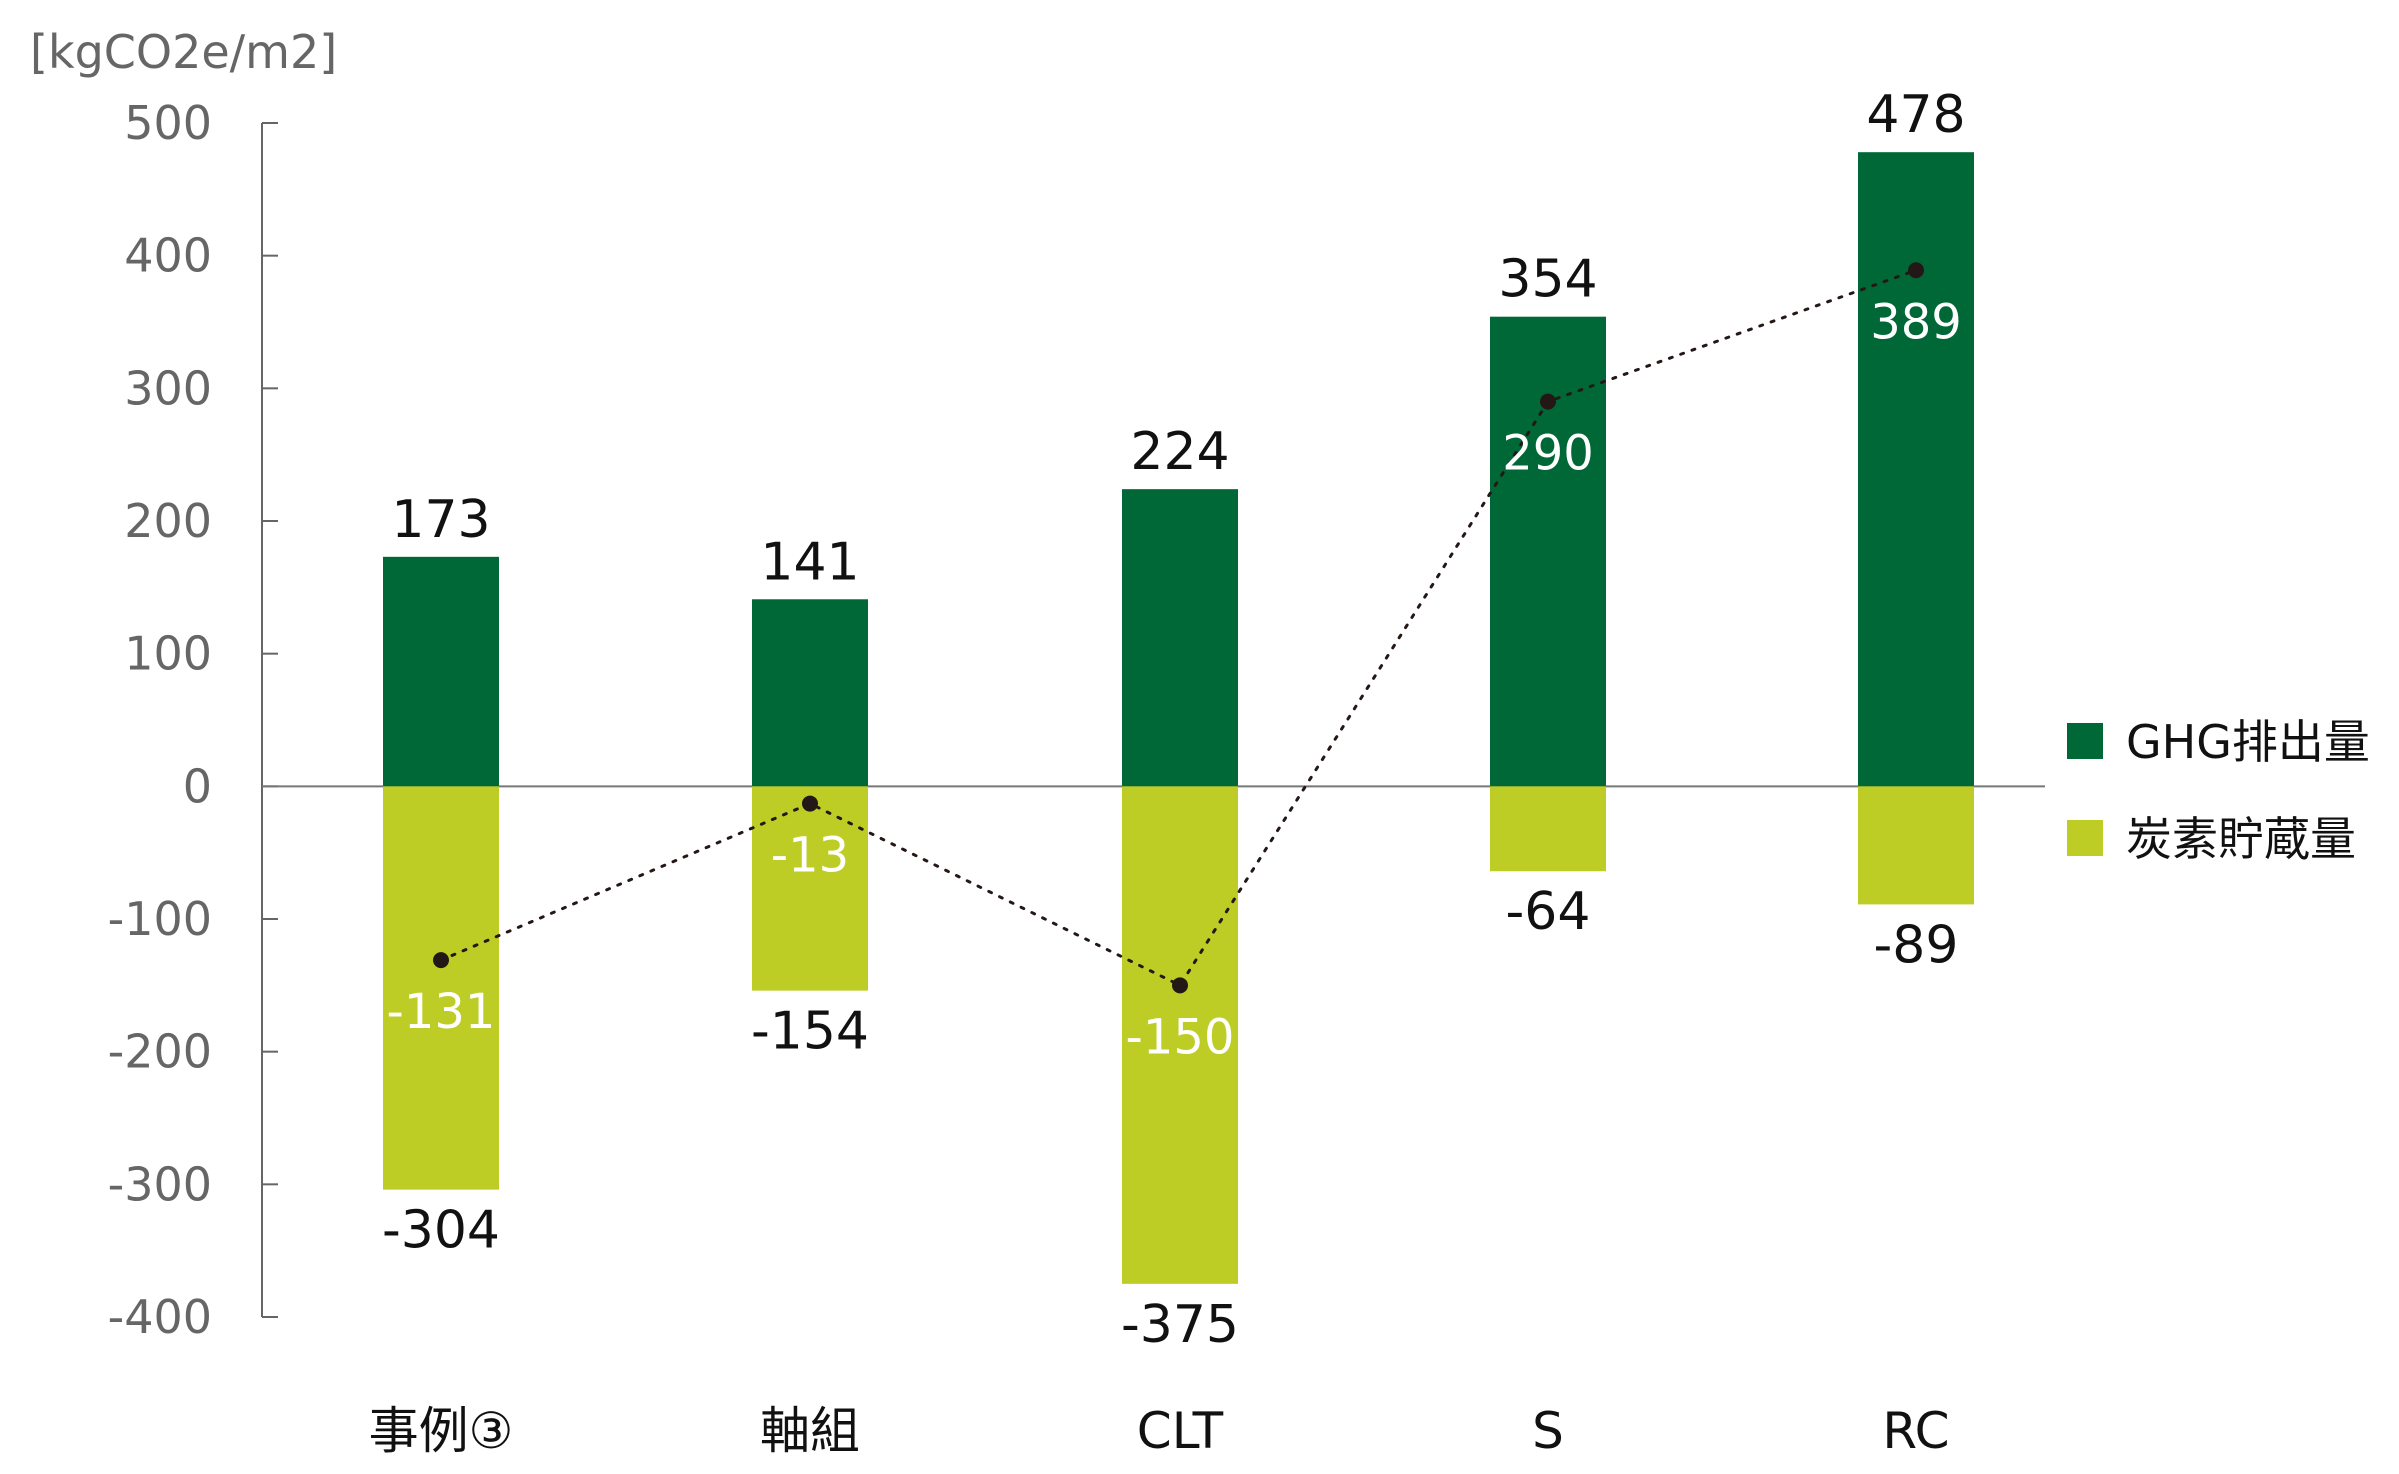 The width and height of the screenshot is (2399, 1474). Describe the element at coordinates (168, 123) in the screenshot. I see `y-tick-label: 500` at that location.